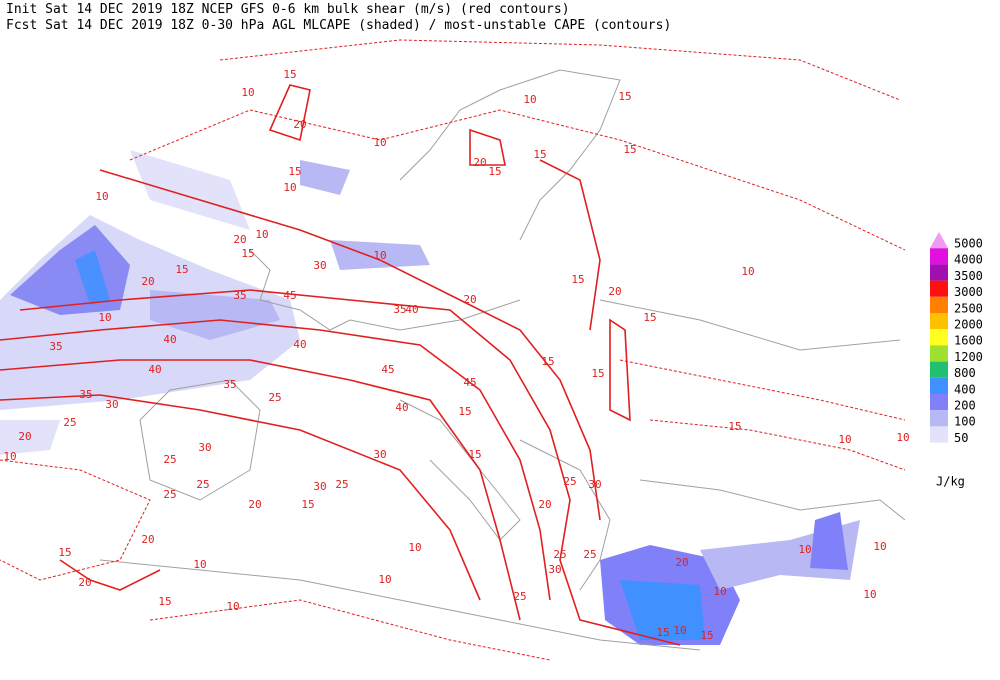 The image size is (1000, 680). Describe the element at coordinates (968, 357) in the screenshot. I see `legend-label: 1200` at that location.